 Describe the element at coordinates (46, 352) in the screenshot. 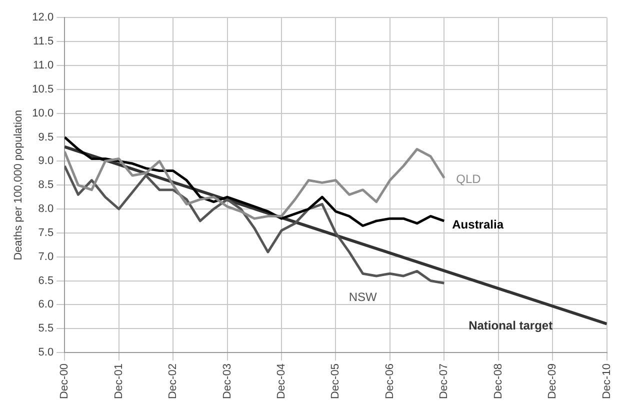

I see `y-tick-label: 5.0` at that location.